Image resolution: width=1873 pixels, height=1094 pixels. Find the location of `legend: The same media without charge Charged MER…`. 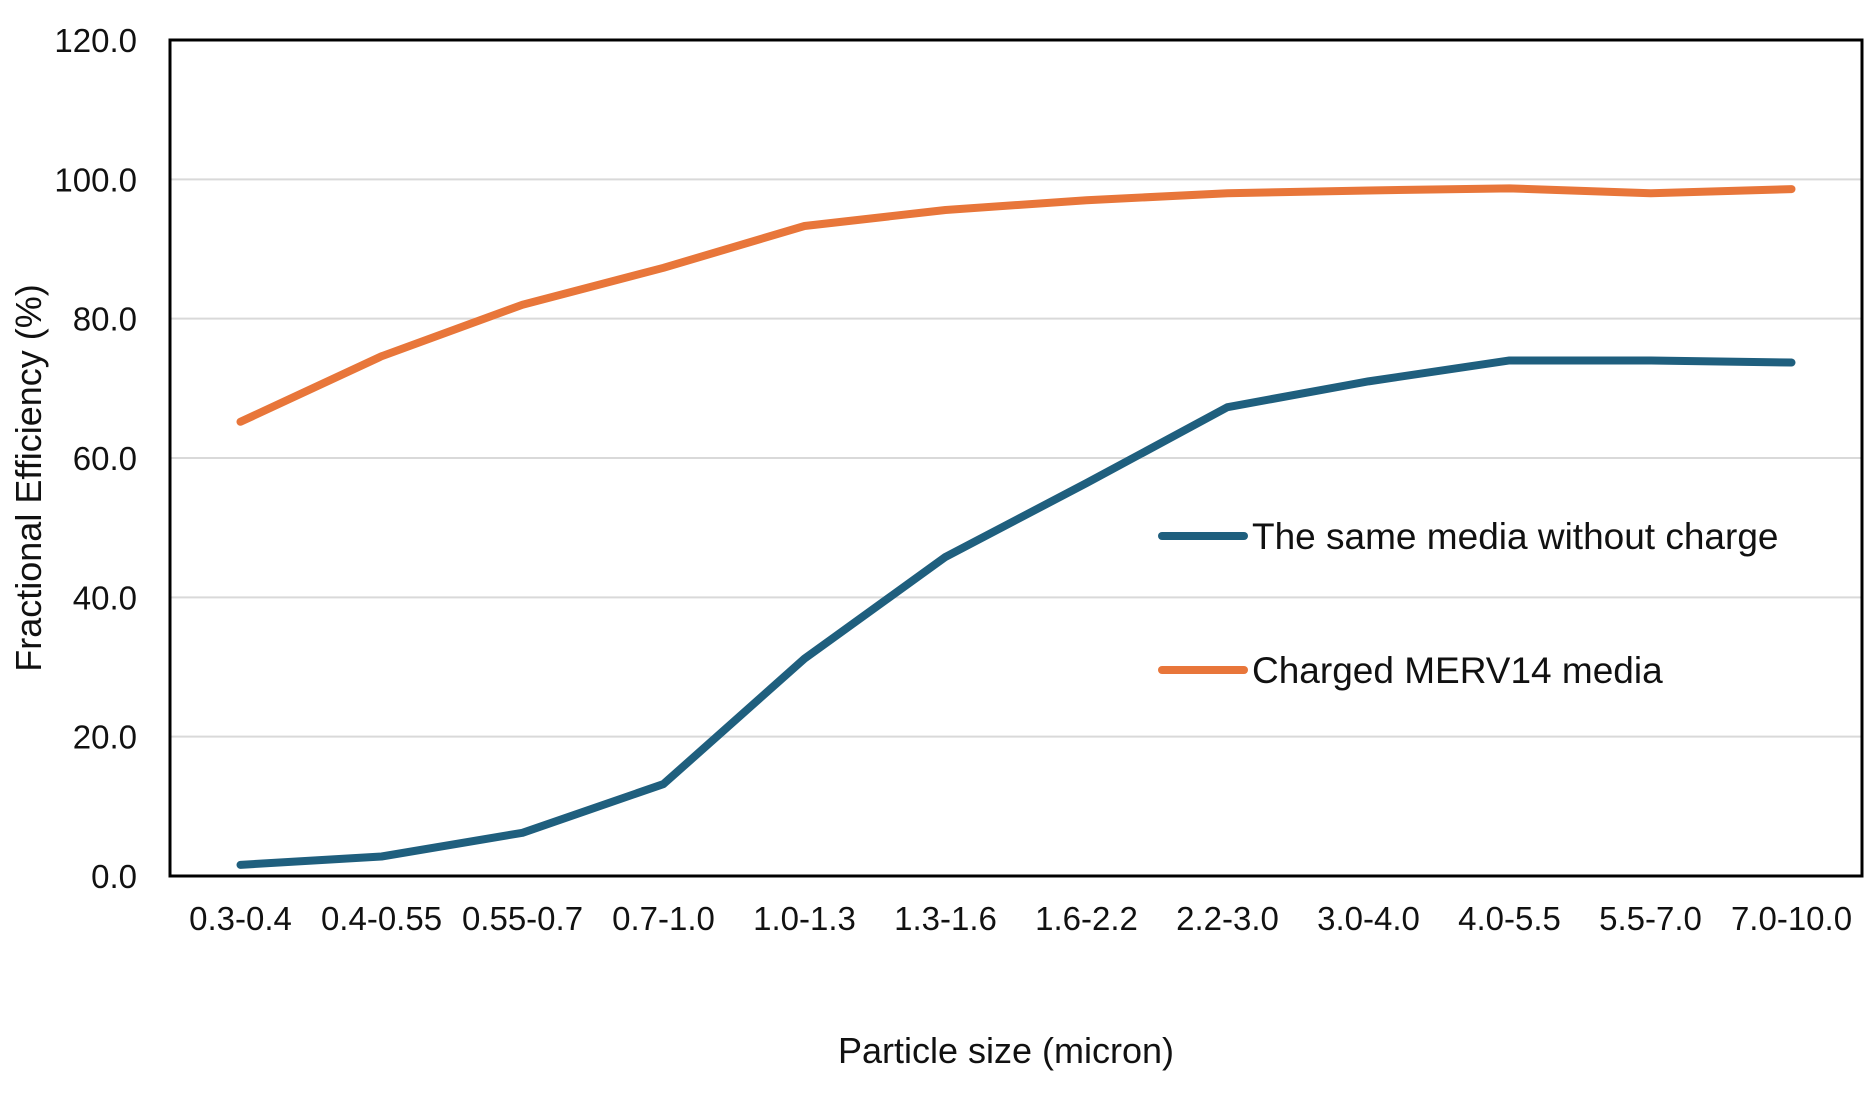

legend: The same media without charge Charged MER… is located at coordinates (1468, 603).